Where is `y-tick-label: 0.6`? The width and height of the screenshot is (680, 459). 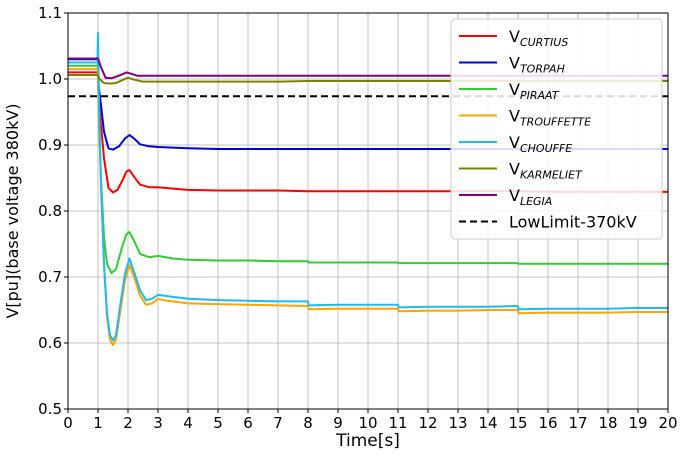
y-tick-label: 0.6 is located at coordinates (50, 343).